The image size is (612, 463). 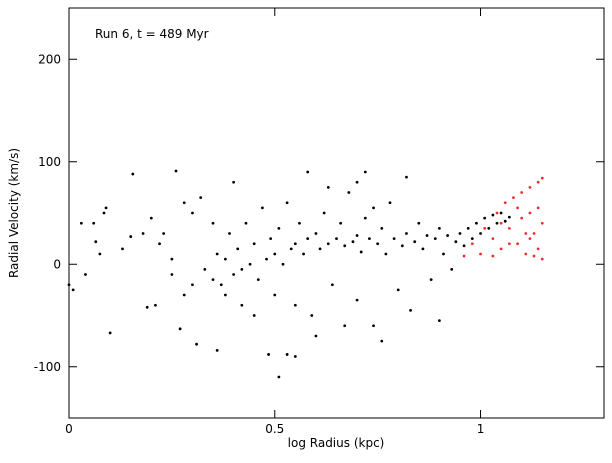 I want to click on x-axis-label: log Radius (kpc), so click(x=336, y=443).